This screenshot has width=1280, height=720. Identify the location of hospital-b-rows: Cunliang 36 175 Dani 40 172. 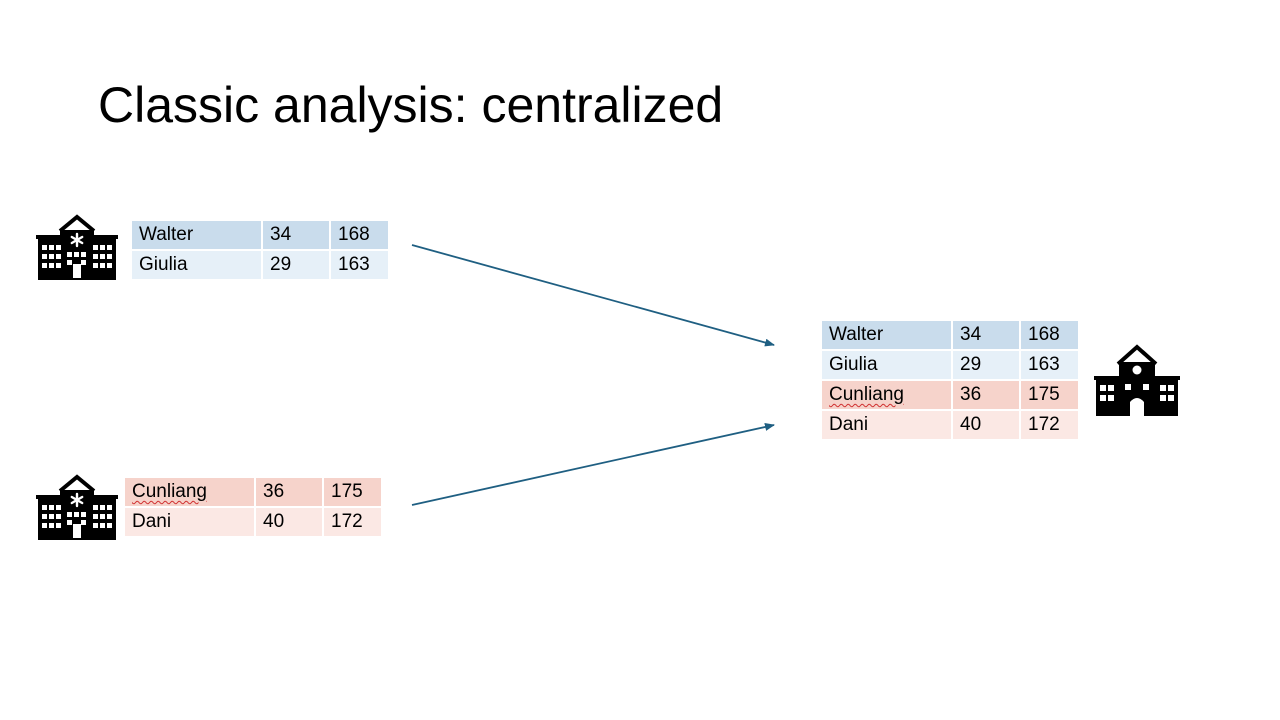
(253, 507).